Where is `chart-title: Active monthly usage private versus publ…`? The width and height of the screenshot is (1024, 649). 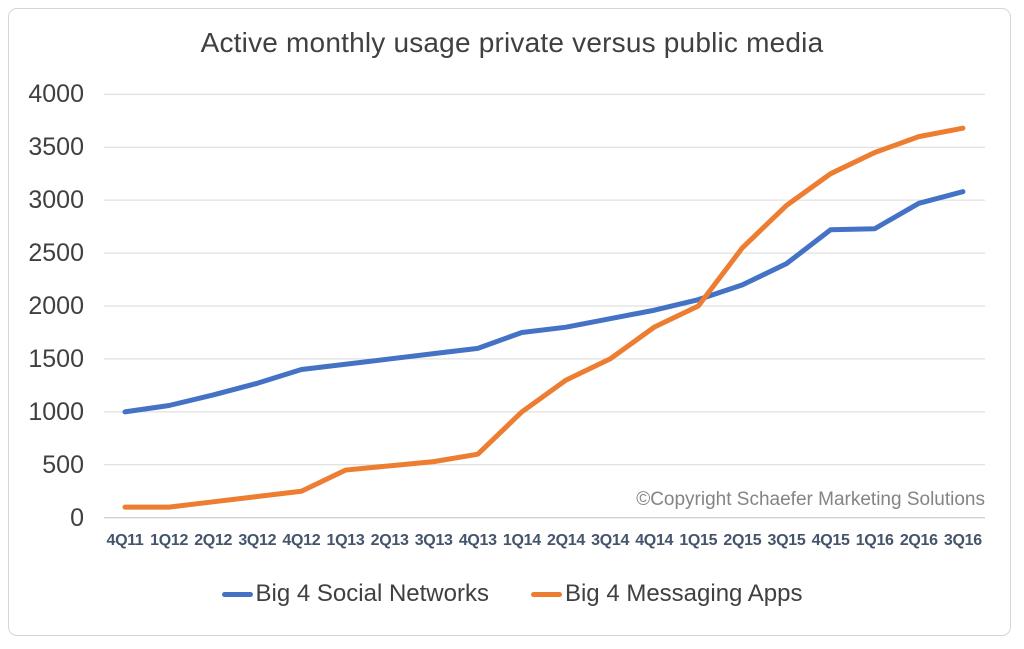 chart-title: Active monthly usage private versus publ… is located at coordinates (512, 42).